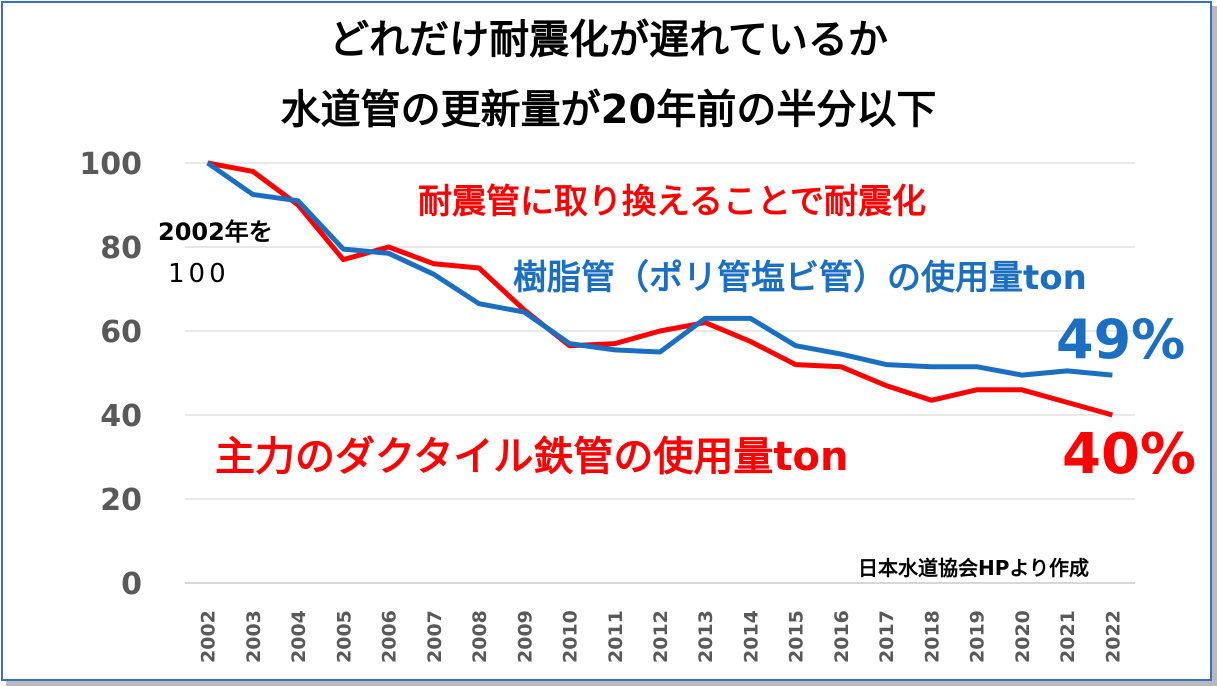 This screenshot has height=686, width=1217. I want to click on y-tick-label: 40, so click(121, 416).